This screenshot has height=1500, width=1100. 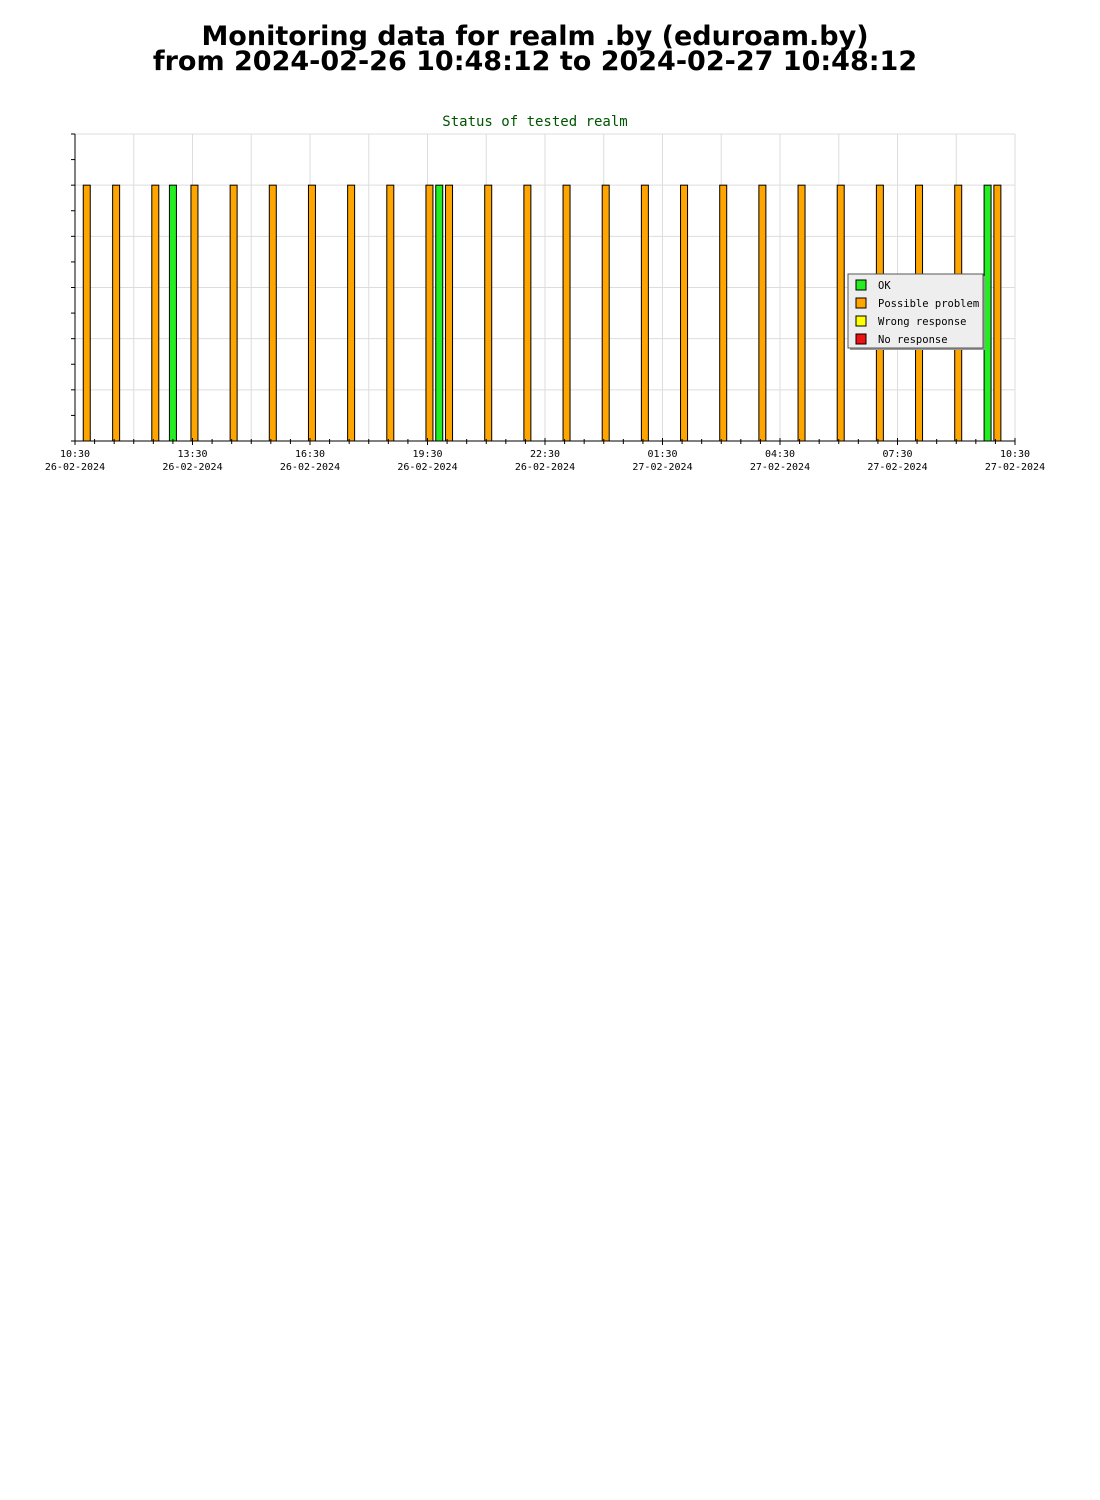 I want to click on chart-title: Status of tested realm, so click(x=534, y=122).